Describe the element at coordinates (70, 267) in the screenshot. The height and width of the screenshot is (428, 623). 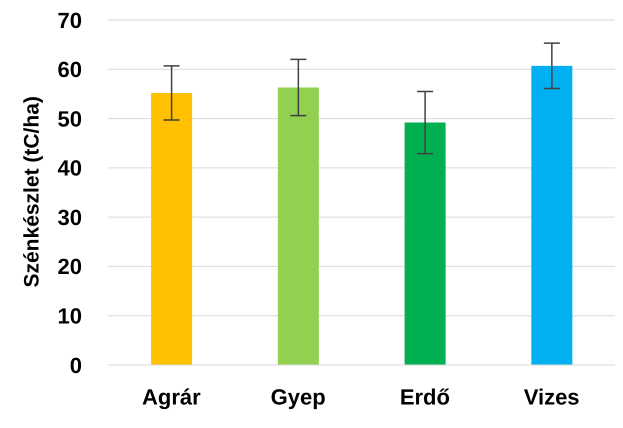
I see `y-tick-label: 20` at that location.